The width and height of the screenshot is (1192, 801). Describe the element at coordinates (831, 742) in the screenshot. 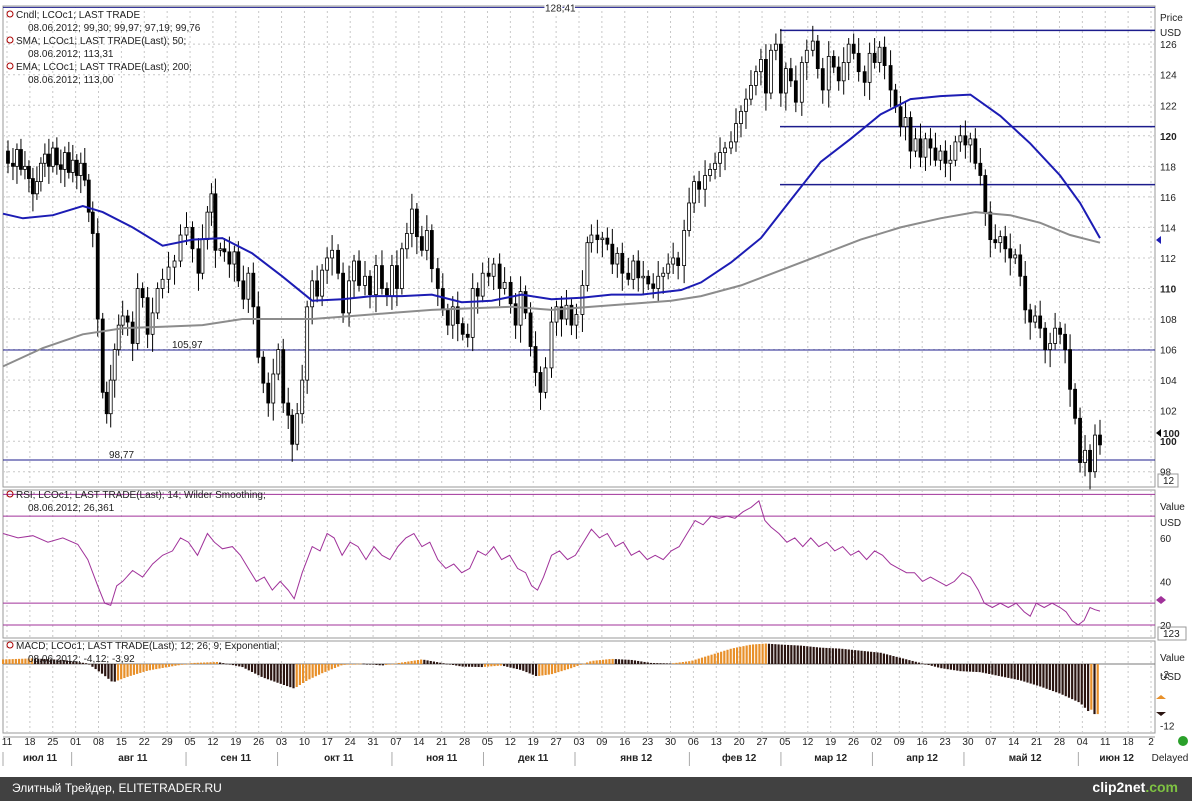

I see `x-day-tick: 19` at that location.